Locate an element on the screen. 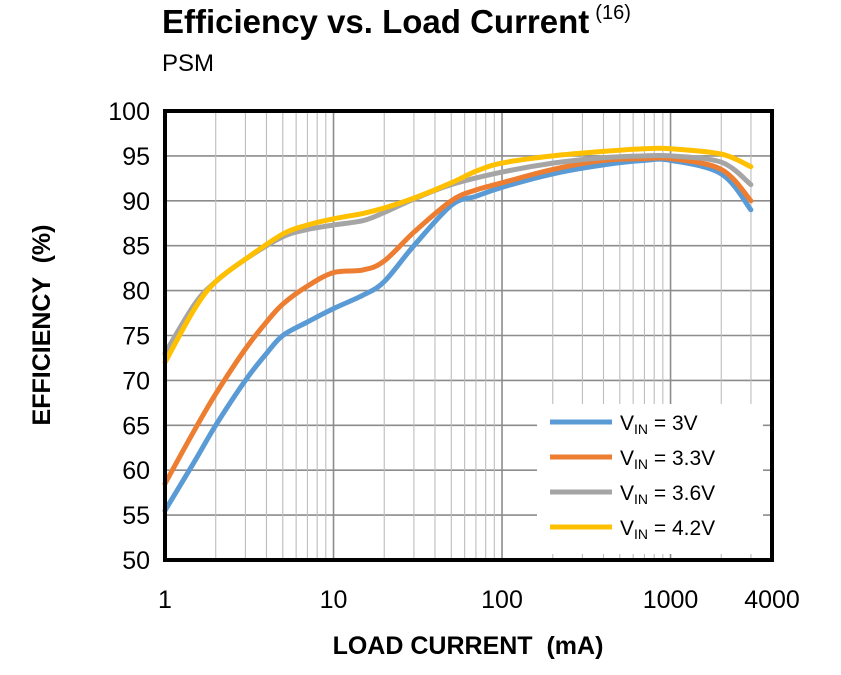 Image resolution: width=841 pixels, height=675 pixels. x-tick-label: 1 is located at coordinates (165, 600).